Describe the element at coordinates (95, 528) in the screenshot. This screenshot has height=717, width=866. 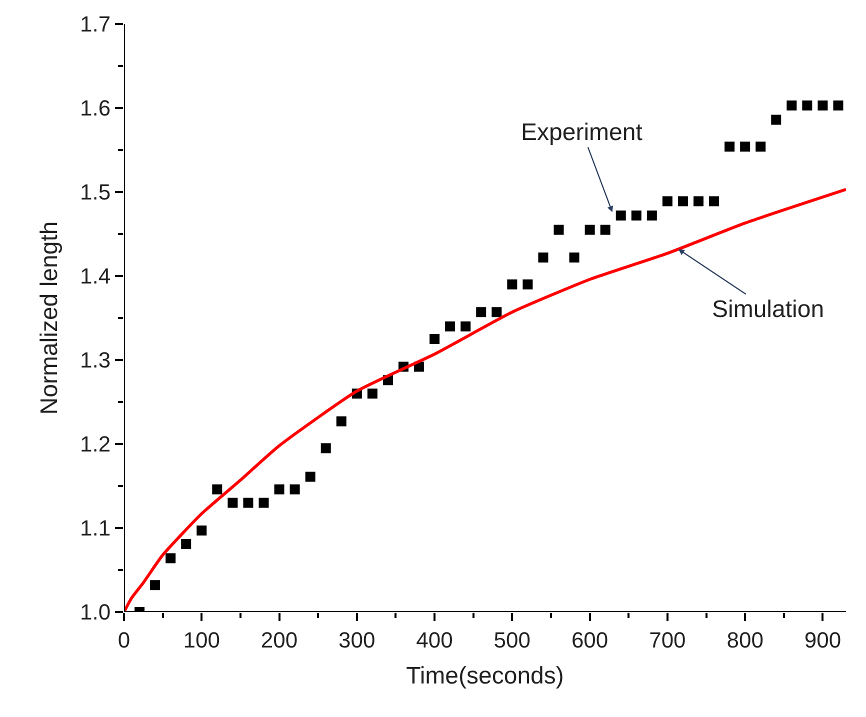
I see `y-tick-label: 1.1` at that location.